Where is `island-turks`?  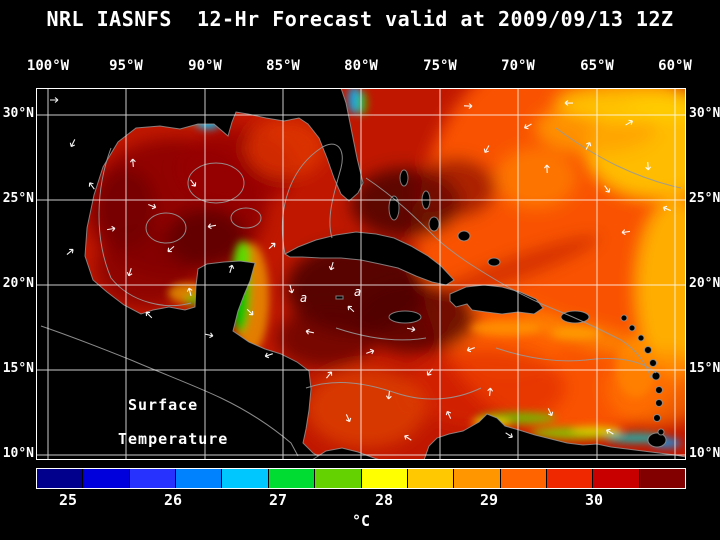
island-turks is located at coordinates (494, 262).